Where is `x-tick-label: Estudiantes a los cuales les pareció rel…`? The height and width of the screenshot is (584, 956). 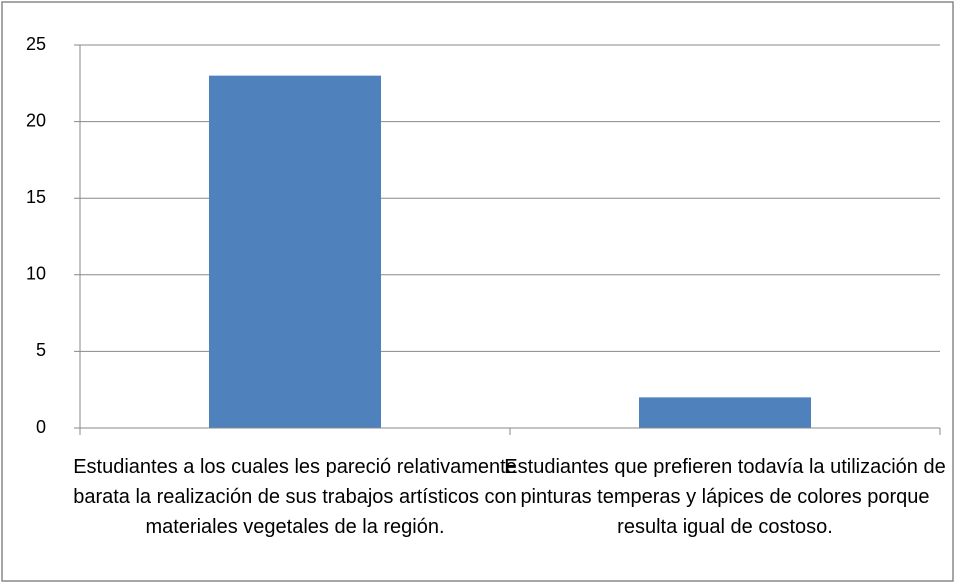
x-tick-label: Estudiantes a los cuales les pareció rel… is located at coordinates (295, 497).